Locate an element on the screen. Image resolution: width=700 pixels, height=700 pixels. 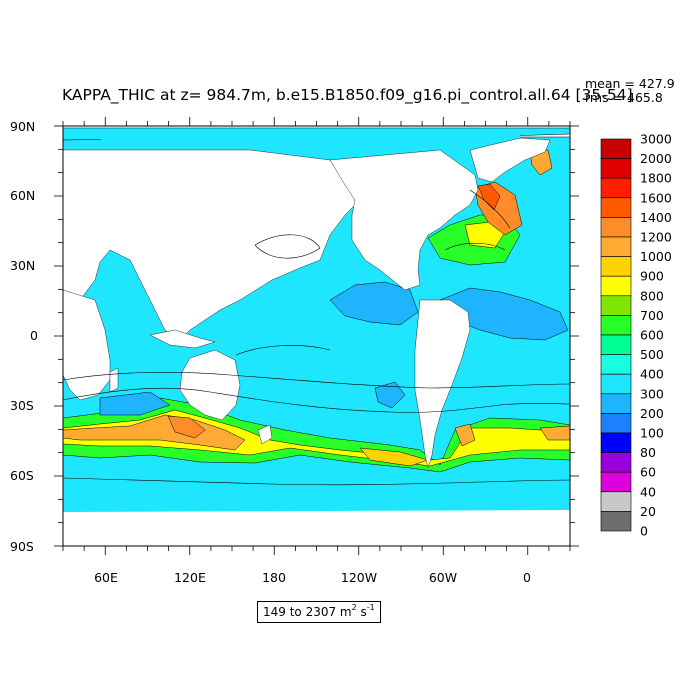
arctic-basin is located at coordinates (310, 146).